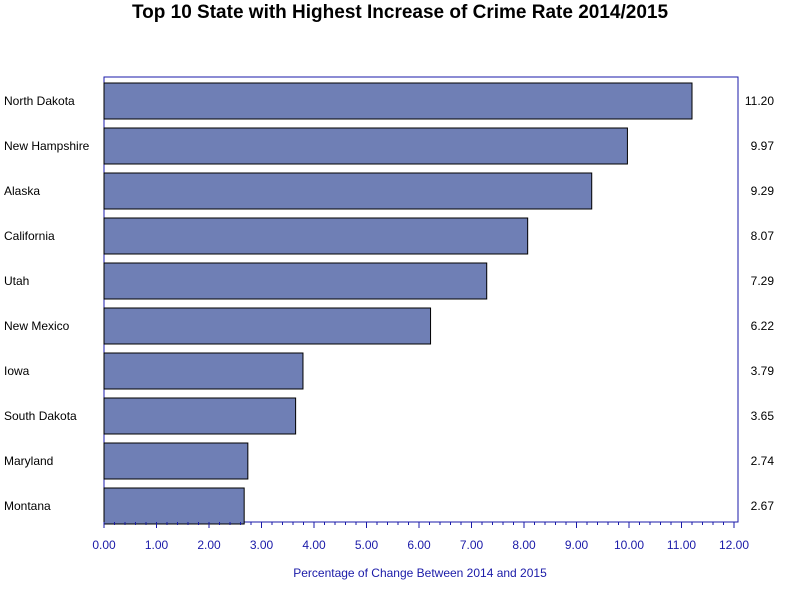  Describe the element at coordinates (262, 545) in the screenshot. I see `x-tick-label: 3.00` at that location.